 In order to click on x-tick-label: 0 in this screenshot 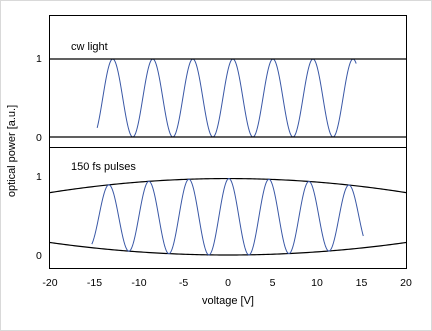, I will do `click(228, 283)`.